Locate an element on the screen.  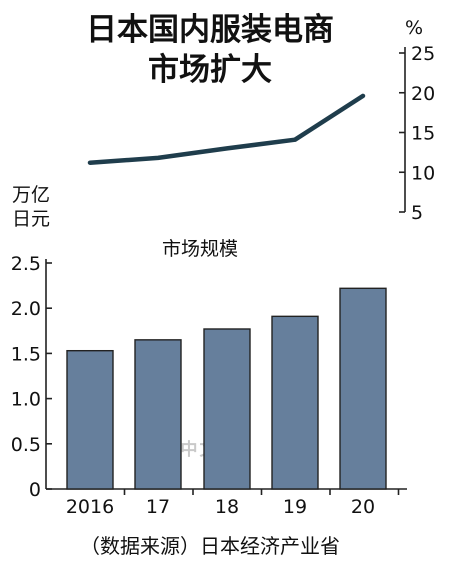
bar-y-tick-label: 0 is located at coordinates (35, 490).